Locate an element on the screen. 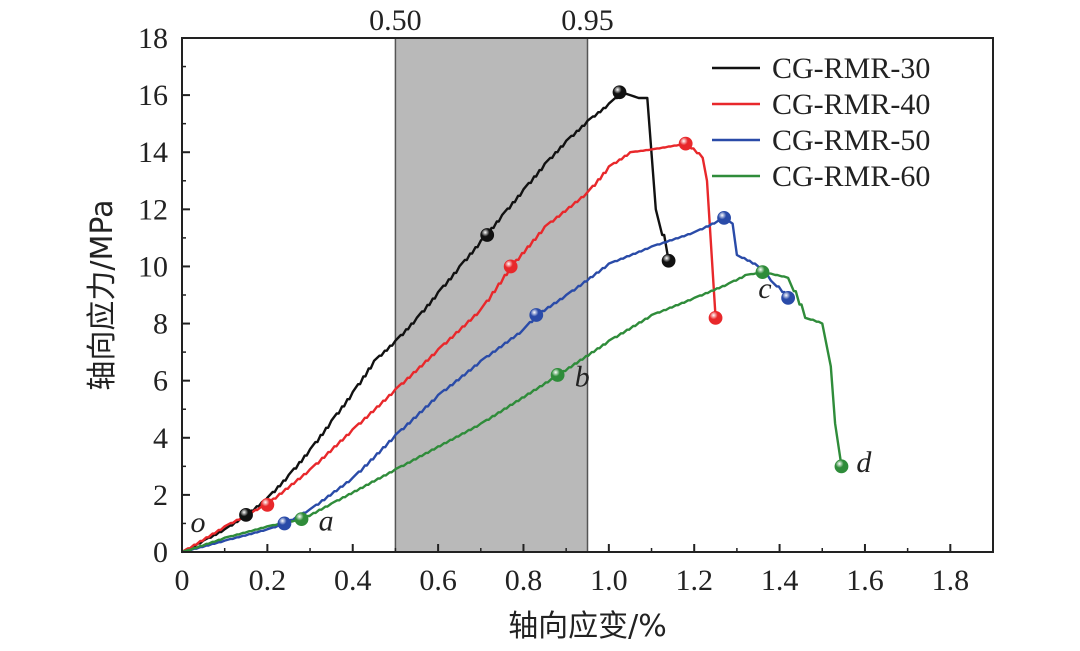 The image size is (1080, 651). y-axis-title: 轴向应力/MPa is located at coordinates (102, 294).